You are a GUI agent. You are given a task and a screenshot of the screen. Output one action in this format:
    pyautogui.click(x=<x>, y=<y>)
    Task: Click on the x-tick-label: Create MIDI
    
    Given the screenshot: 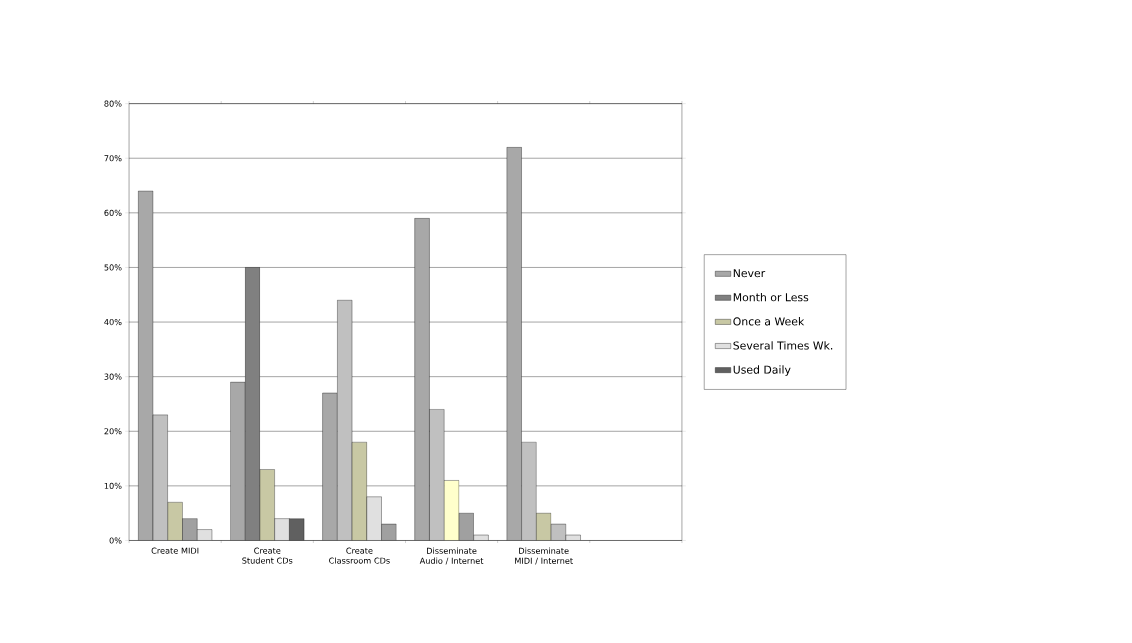 What is the action you would take?
    pyautogui.click(x=175, y=550)
    